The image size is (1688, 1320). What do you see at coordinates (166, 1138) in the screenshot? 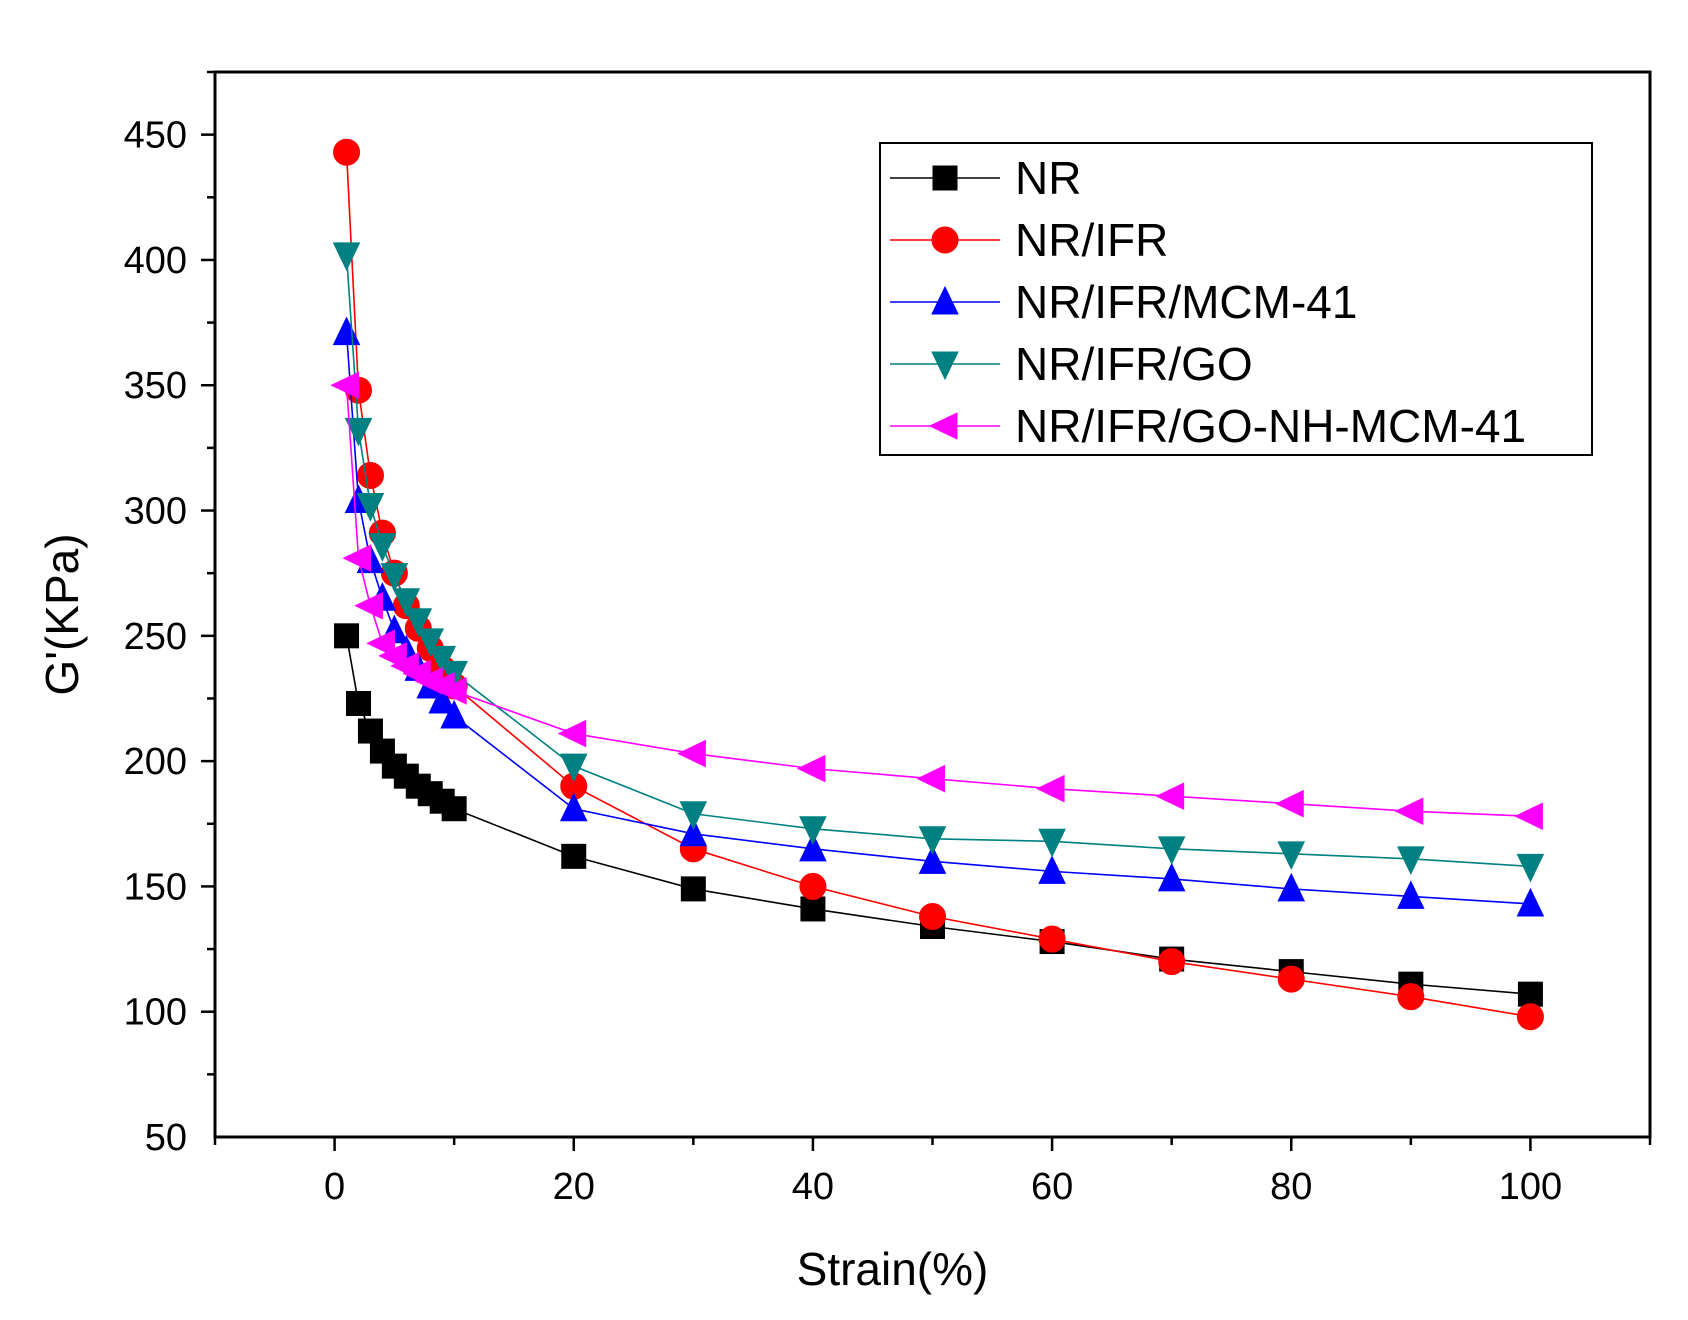
I see `y-tick-label: 50` at bounding box center [166, 1138].